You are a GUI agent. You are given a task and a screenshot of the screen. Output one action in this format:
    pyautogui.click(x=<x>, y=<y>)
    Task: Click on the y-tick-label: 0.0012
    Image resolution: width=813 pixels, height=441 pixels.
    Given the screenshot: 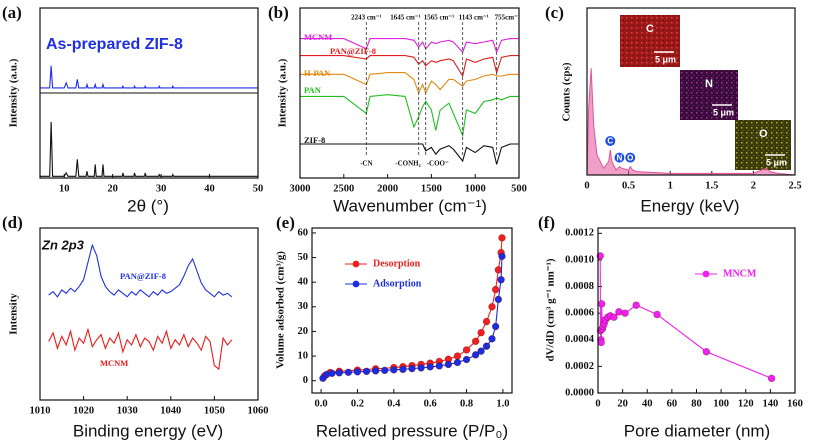 What is the action you would take?
    pyautogui.click(x=579, y=233)
    